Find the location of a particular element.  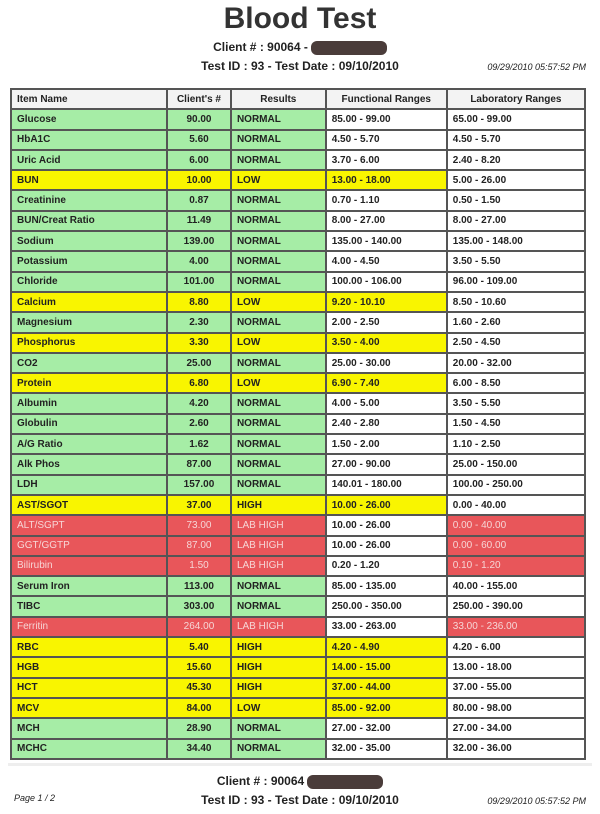

client-value: 87.00 is located at coordinates (199, 545).